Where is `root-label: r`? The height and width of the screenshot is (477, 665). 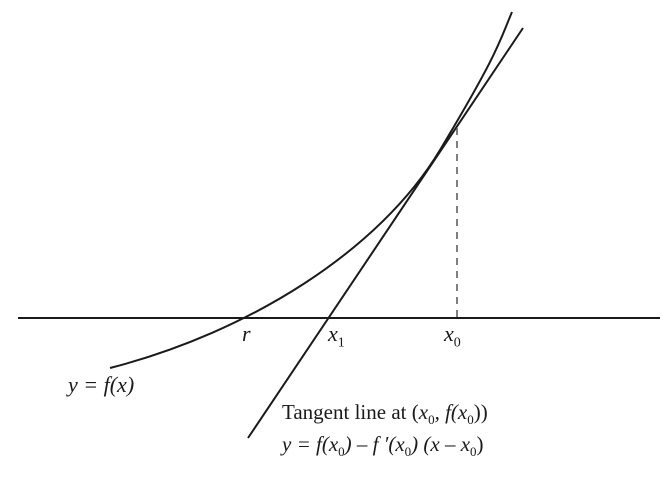 root-label: r is located at coordinates (246, 333).